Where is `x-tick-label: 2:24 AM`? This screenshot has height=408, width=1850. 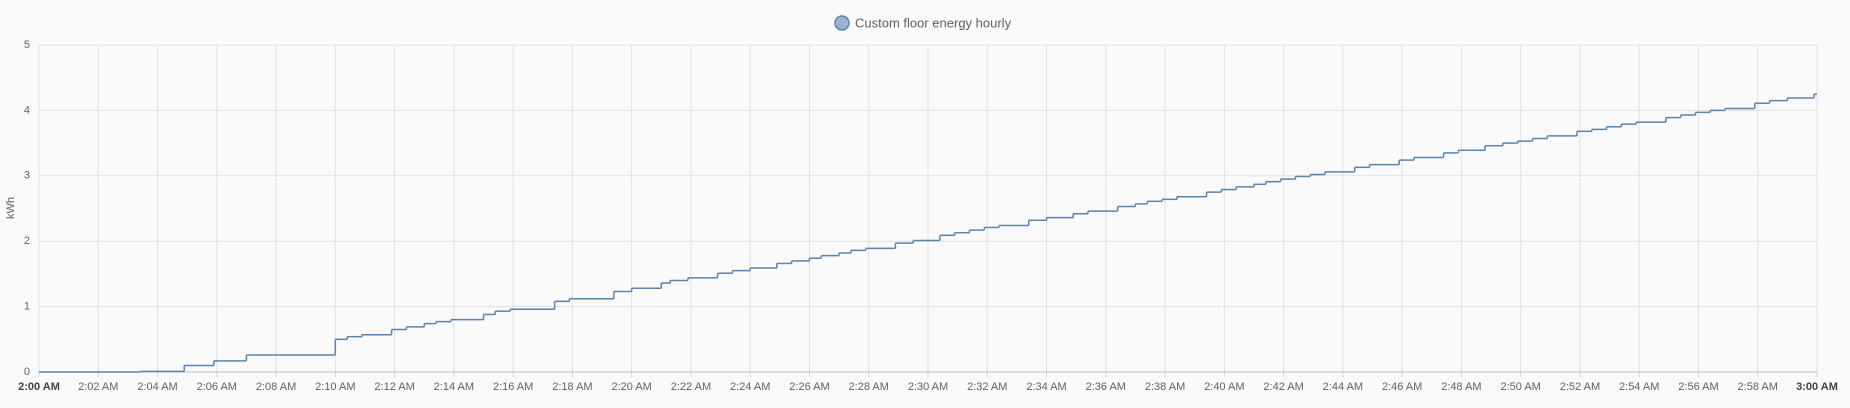 x-tick-label: 2:24 AM is located at coordinates (750, 387).